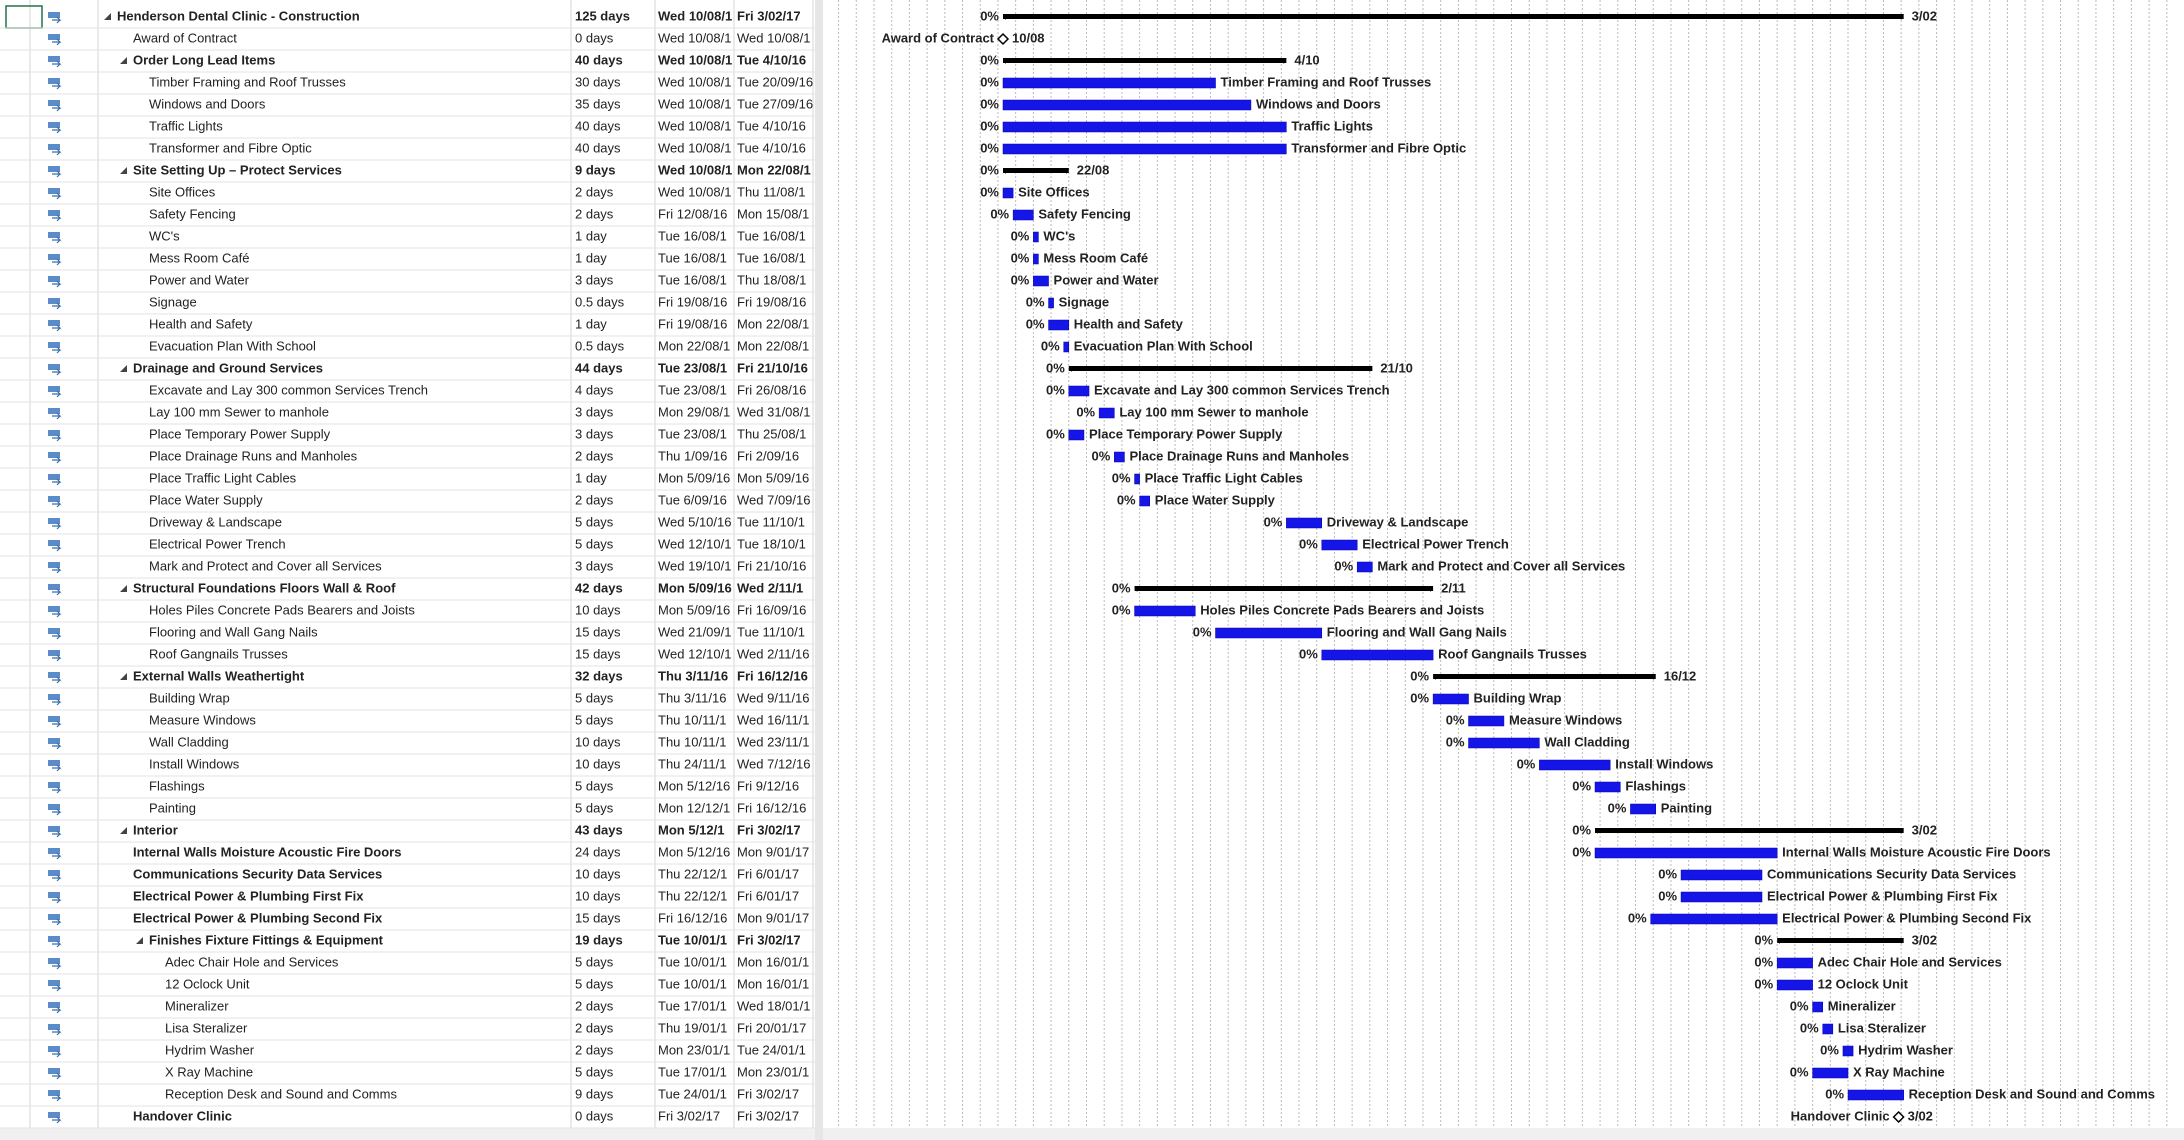 Image resolution: width=2184 pixels, height=1140 pixels. Describe the element at coordinates (1503, 1134) in the screenshot. I see `gantt-scrollbar` at that location.